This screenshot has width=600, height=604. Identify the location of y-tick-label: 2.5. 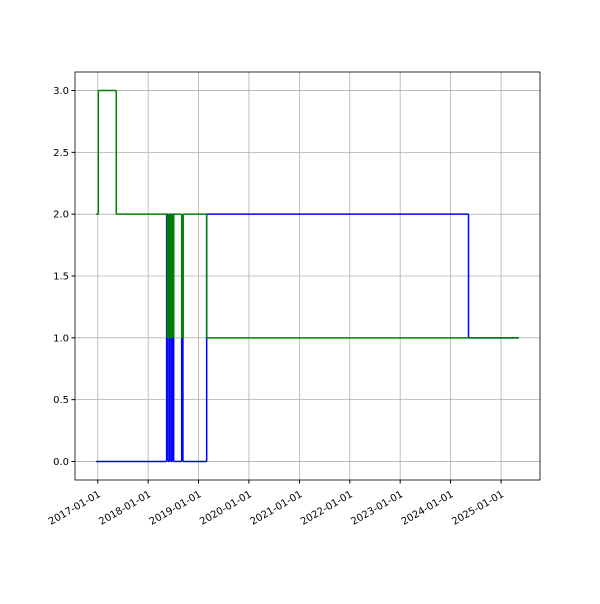
(61, 153).